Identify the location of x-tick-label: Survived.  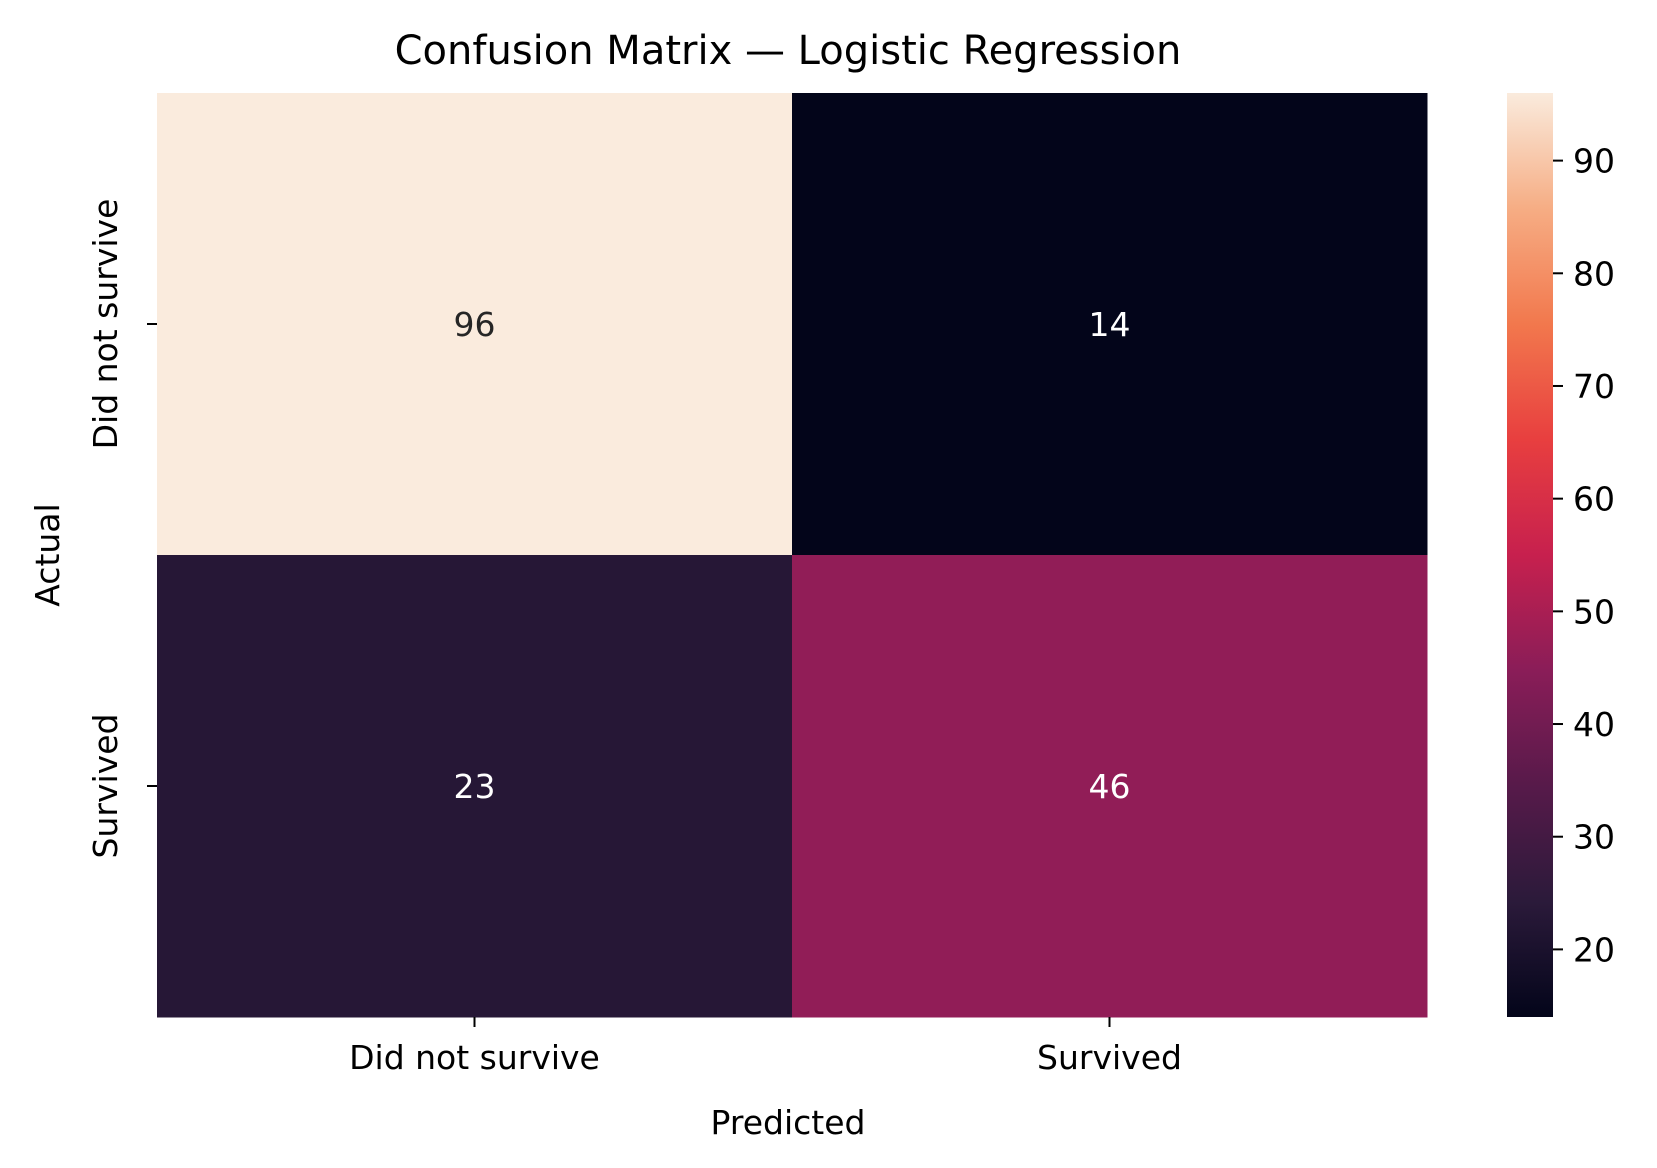
(1109, 1057).